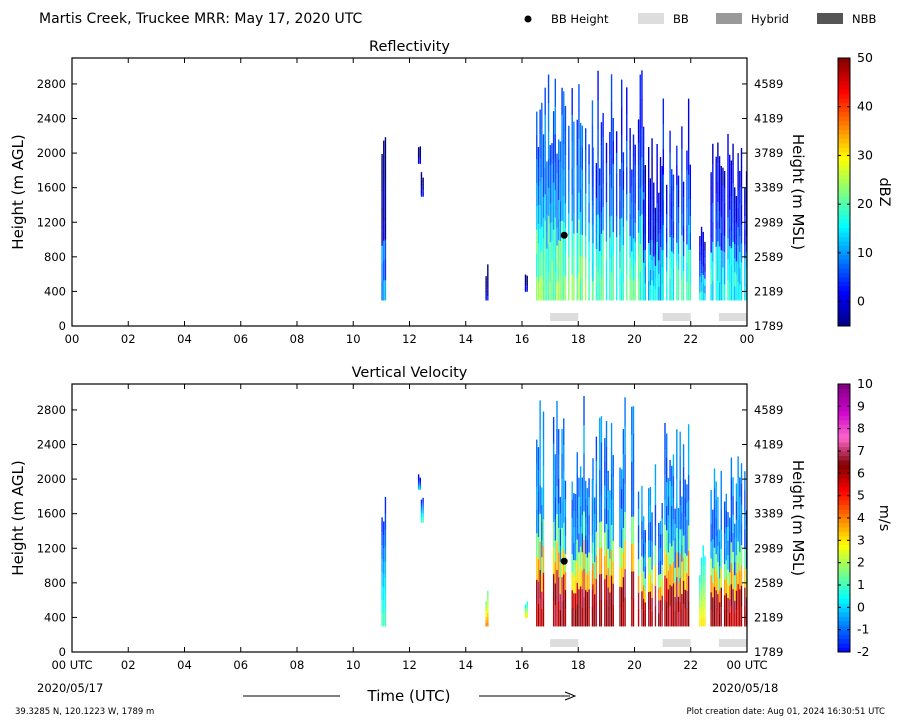 This screenshot has width=900, height=725. What do you see at coordinates (528, 19) in the screenshot?
I see `legend-bb-height-marker` at bounding box center [528, 19].